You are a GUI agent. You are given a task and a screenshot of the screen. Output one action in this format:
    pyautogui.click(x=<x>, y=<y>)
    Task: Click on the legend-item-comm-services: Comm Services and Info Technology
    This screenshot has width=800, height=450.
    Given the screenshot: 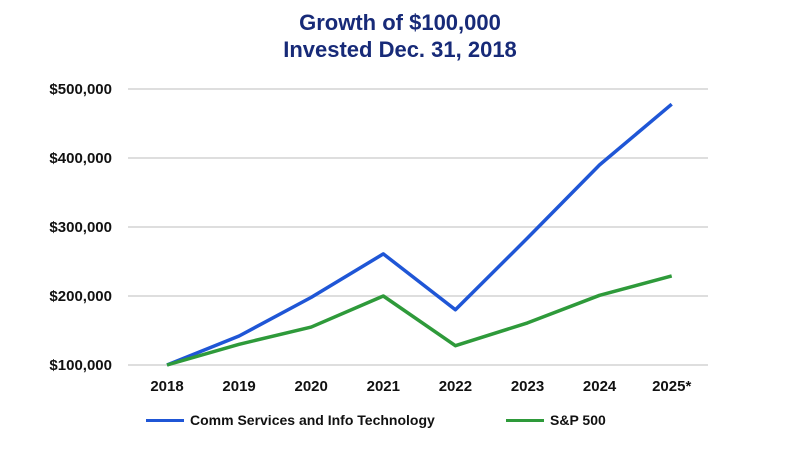 What is the action you would take?
    pyautogui.click(x=290, y=420)
    